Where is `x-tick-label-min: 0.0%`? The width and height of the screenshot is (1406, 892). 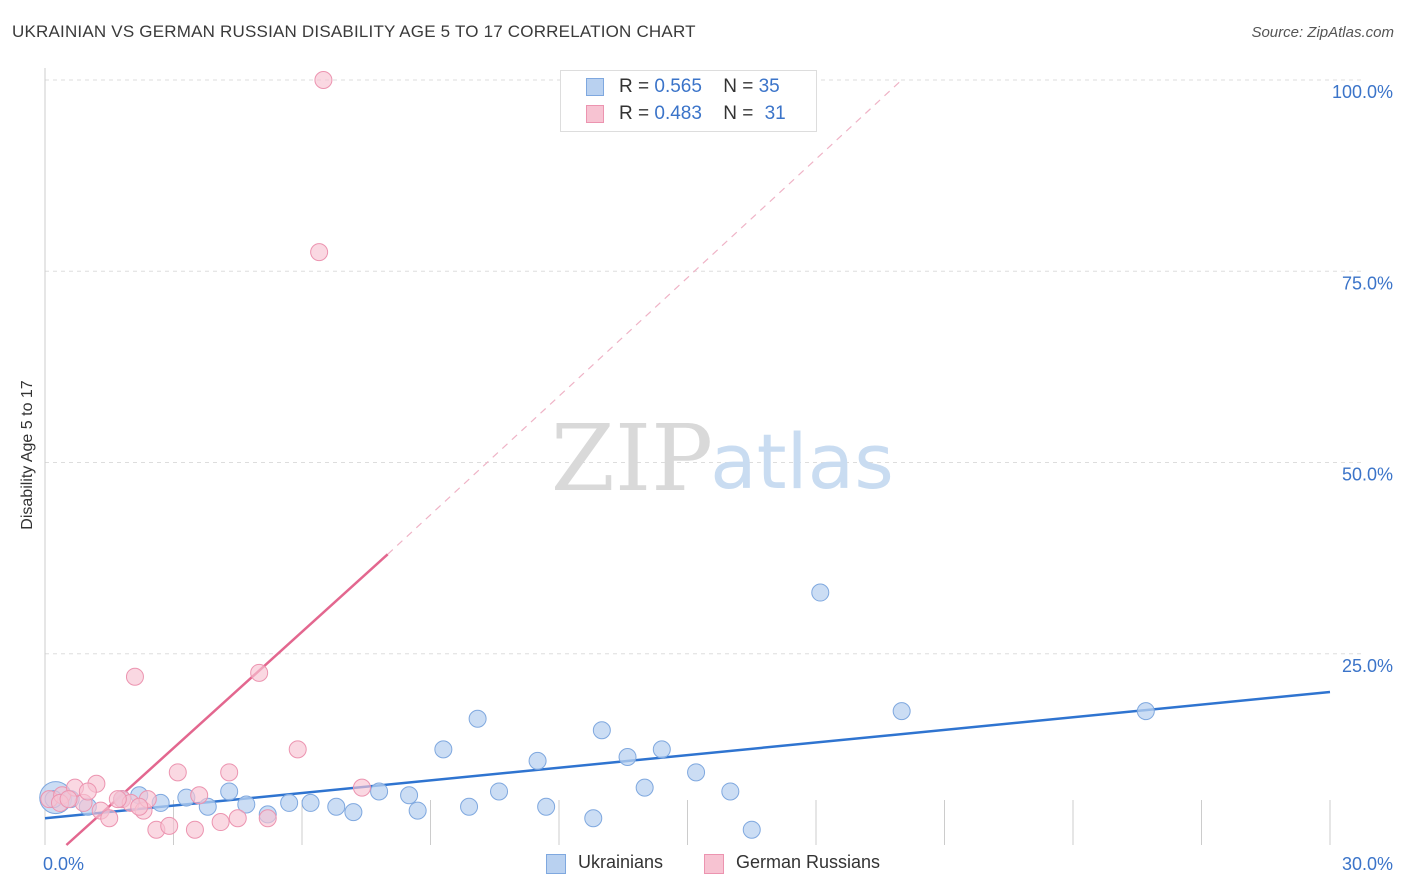
x-tick-label-min: 0.0% is located at coordinates (63, 864).